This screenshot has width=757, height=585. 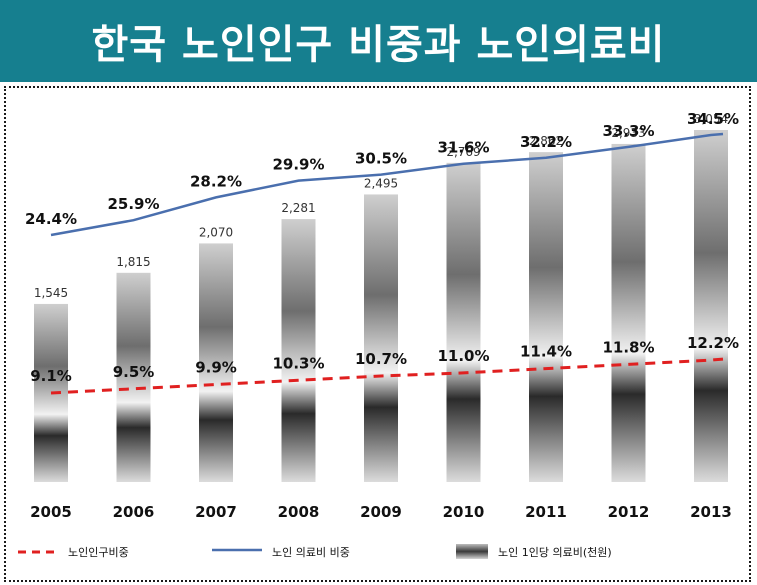 I want to click on bar-value-label-2010: 2,769, so click(x=463, y=152).